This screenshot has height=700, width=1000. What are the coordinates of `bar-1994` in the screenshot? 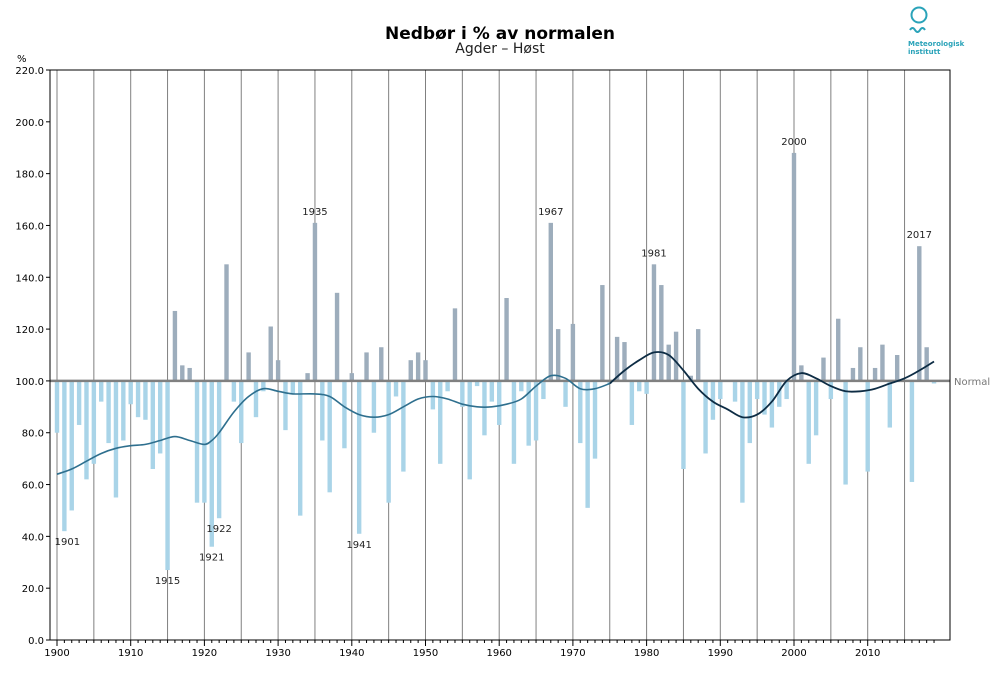 It's located at (749, 412).